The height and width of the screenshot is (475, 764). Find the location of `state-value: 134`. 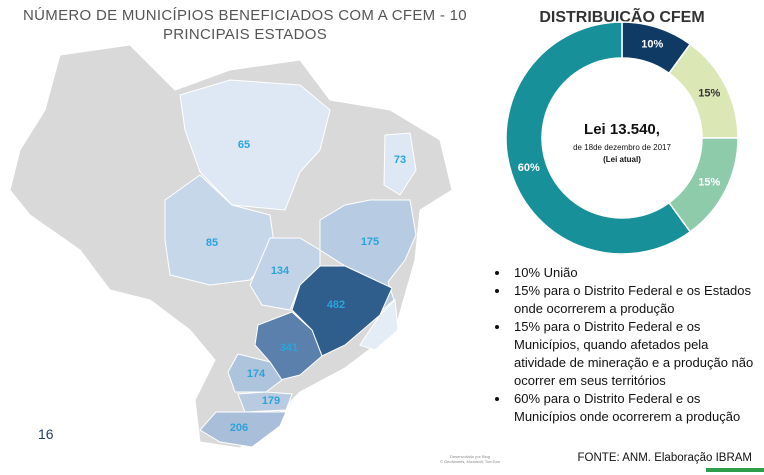

state-value: 134 is located at coordinates (280, 271).